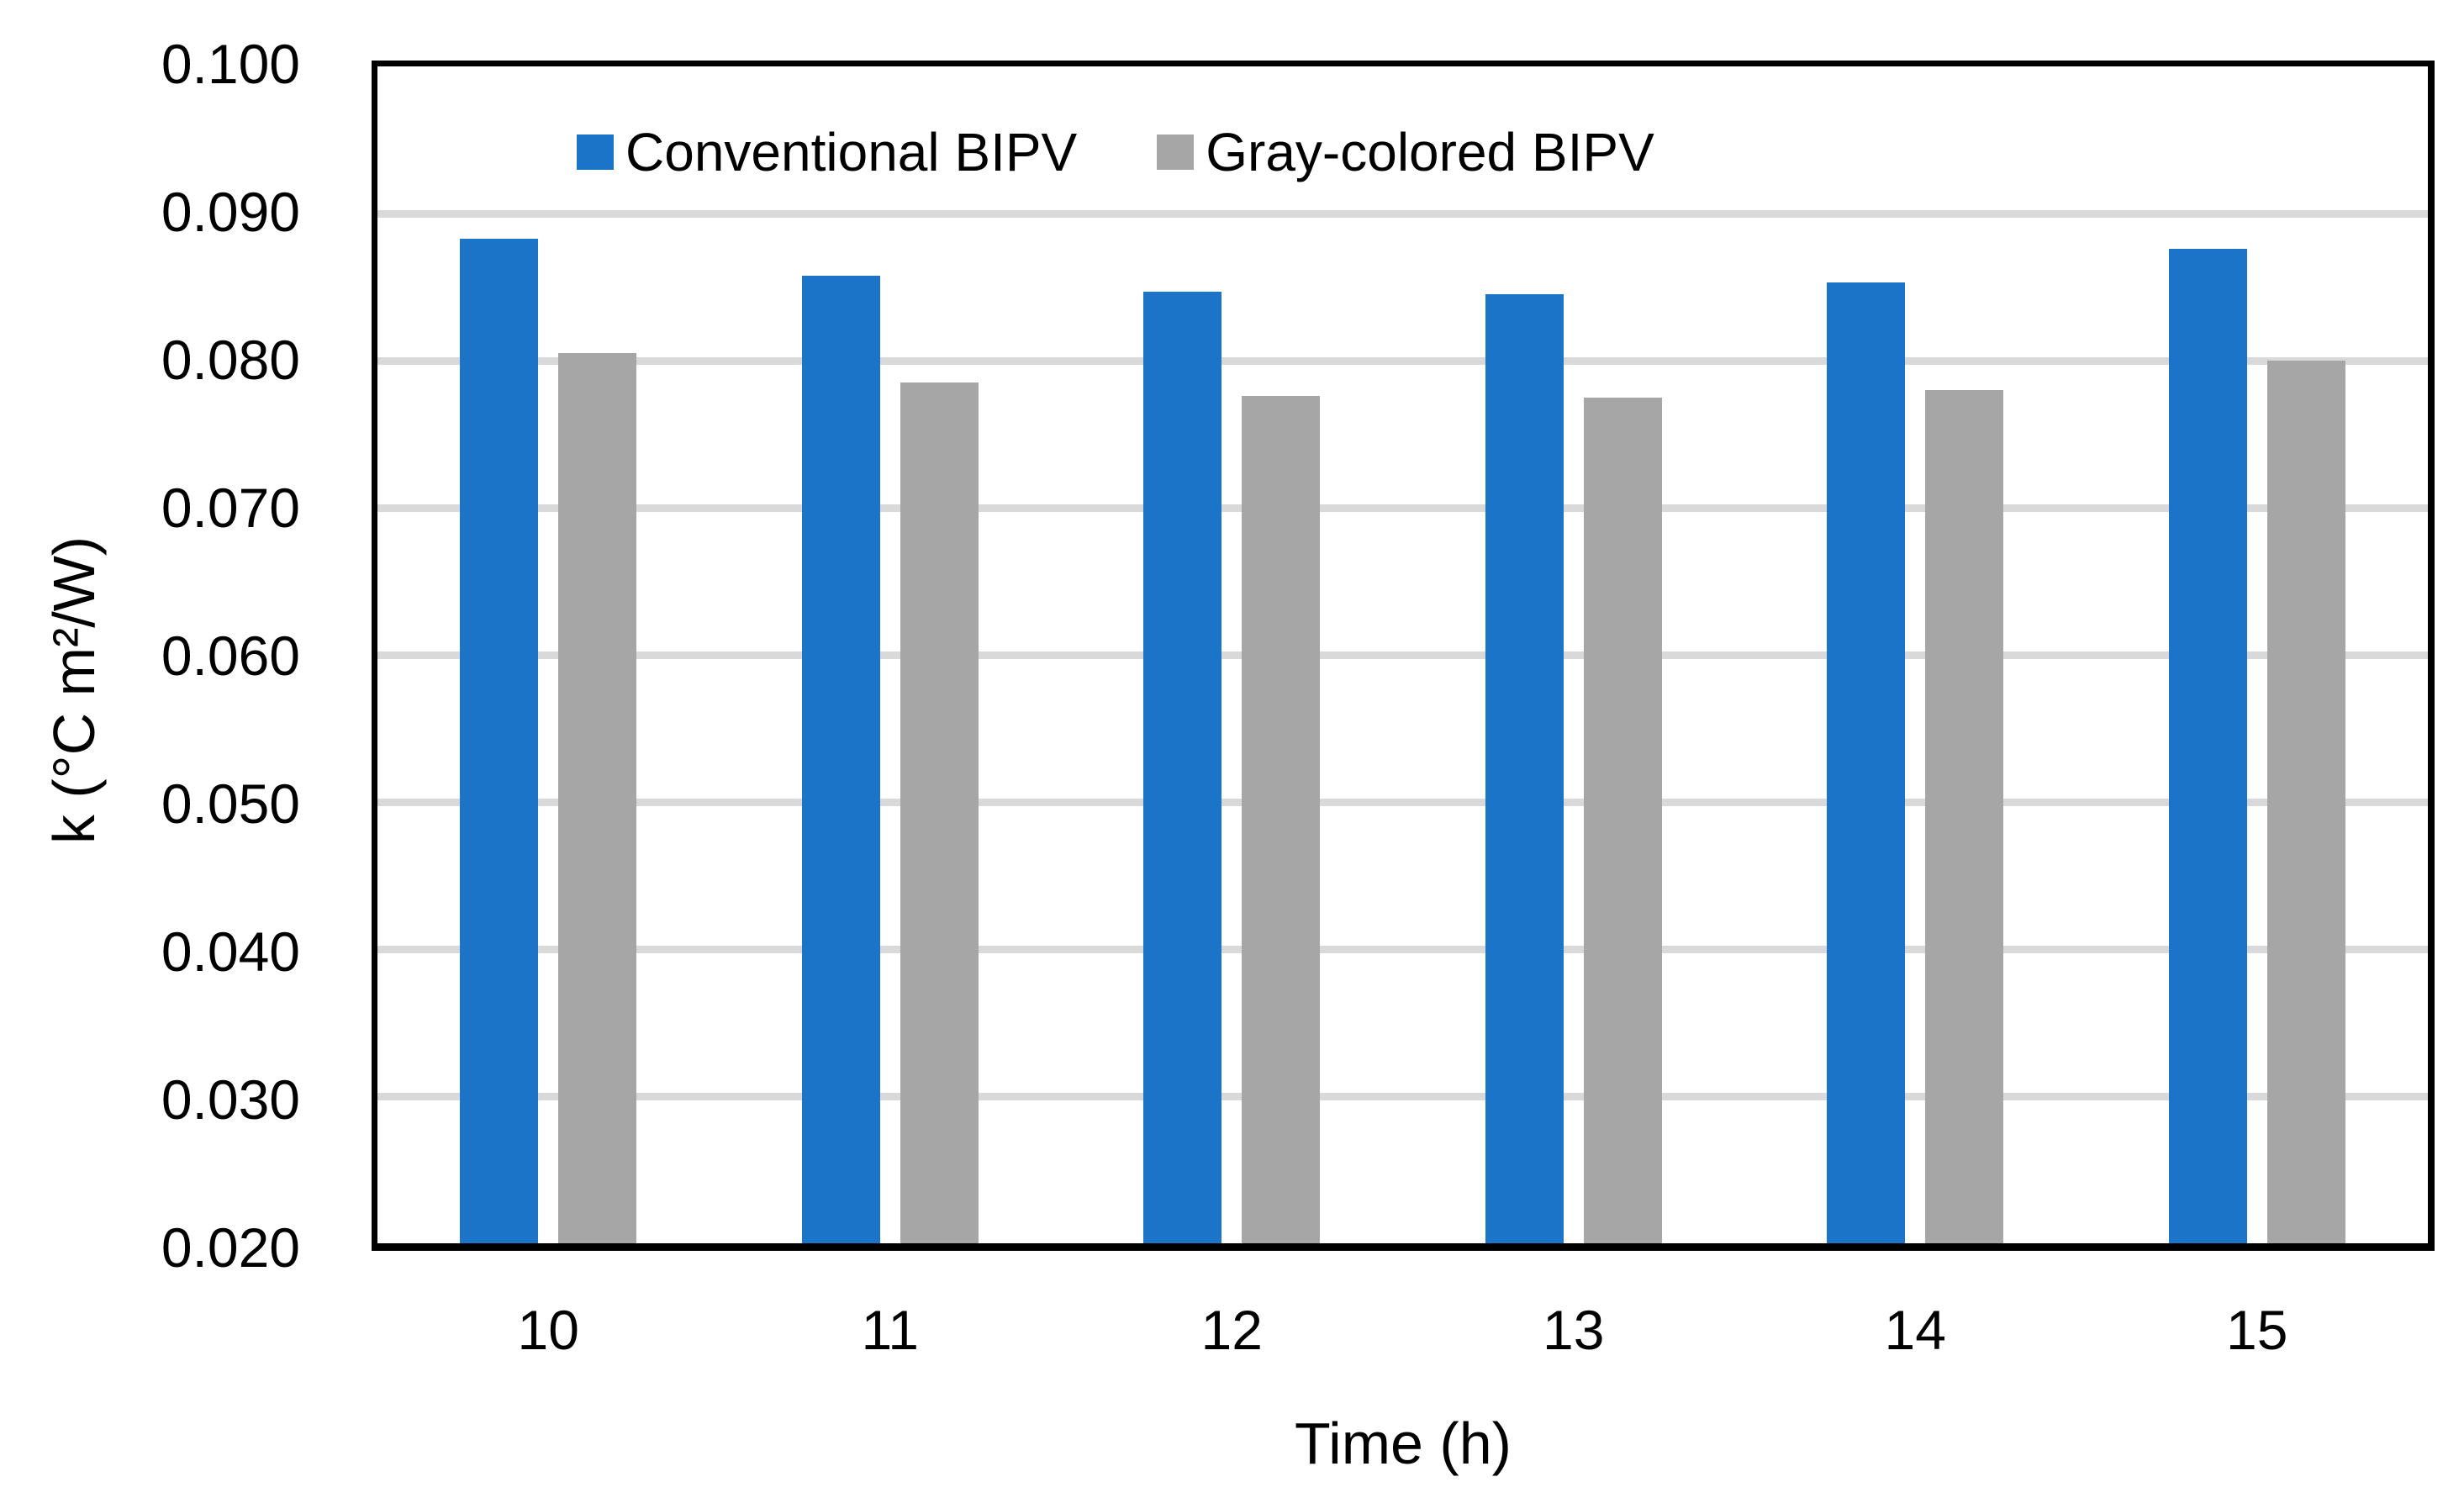 The image size is (2464, 1498). What do you see at coordinates (230, 64) in the screenshot?
I see `y-tick-label: 0.100` at bounding box center [230, 64].